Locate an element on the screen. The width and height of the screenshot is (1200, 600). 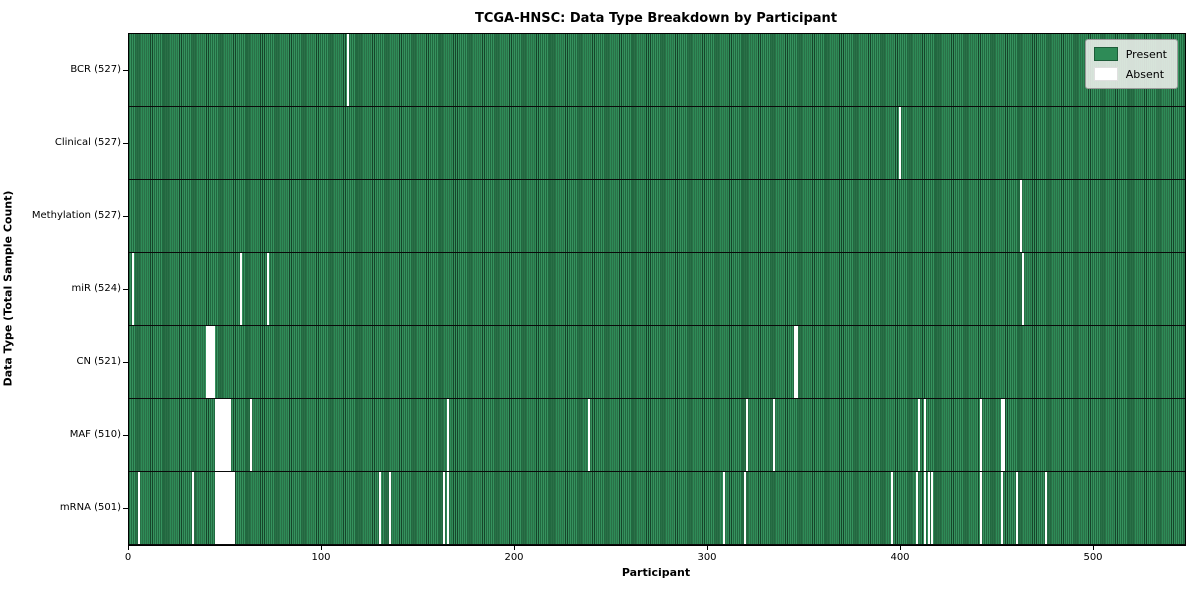
x-tick-label-300: 300 is located at coordinates (707, 557).